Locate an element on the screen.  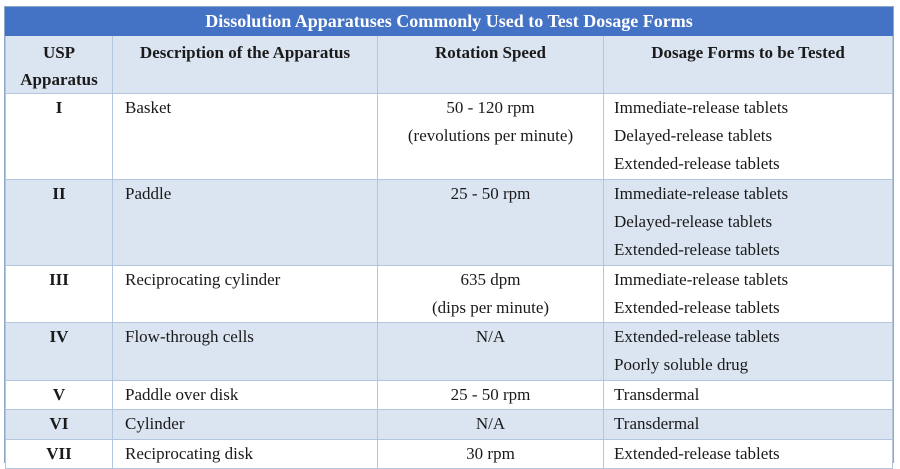
header-rotation-speed-label: Rotation Speed is located at coordinates (490, 52).